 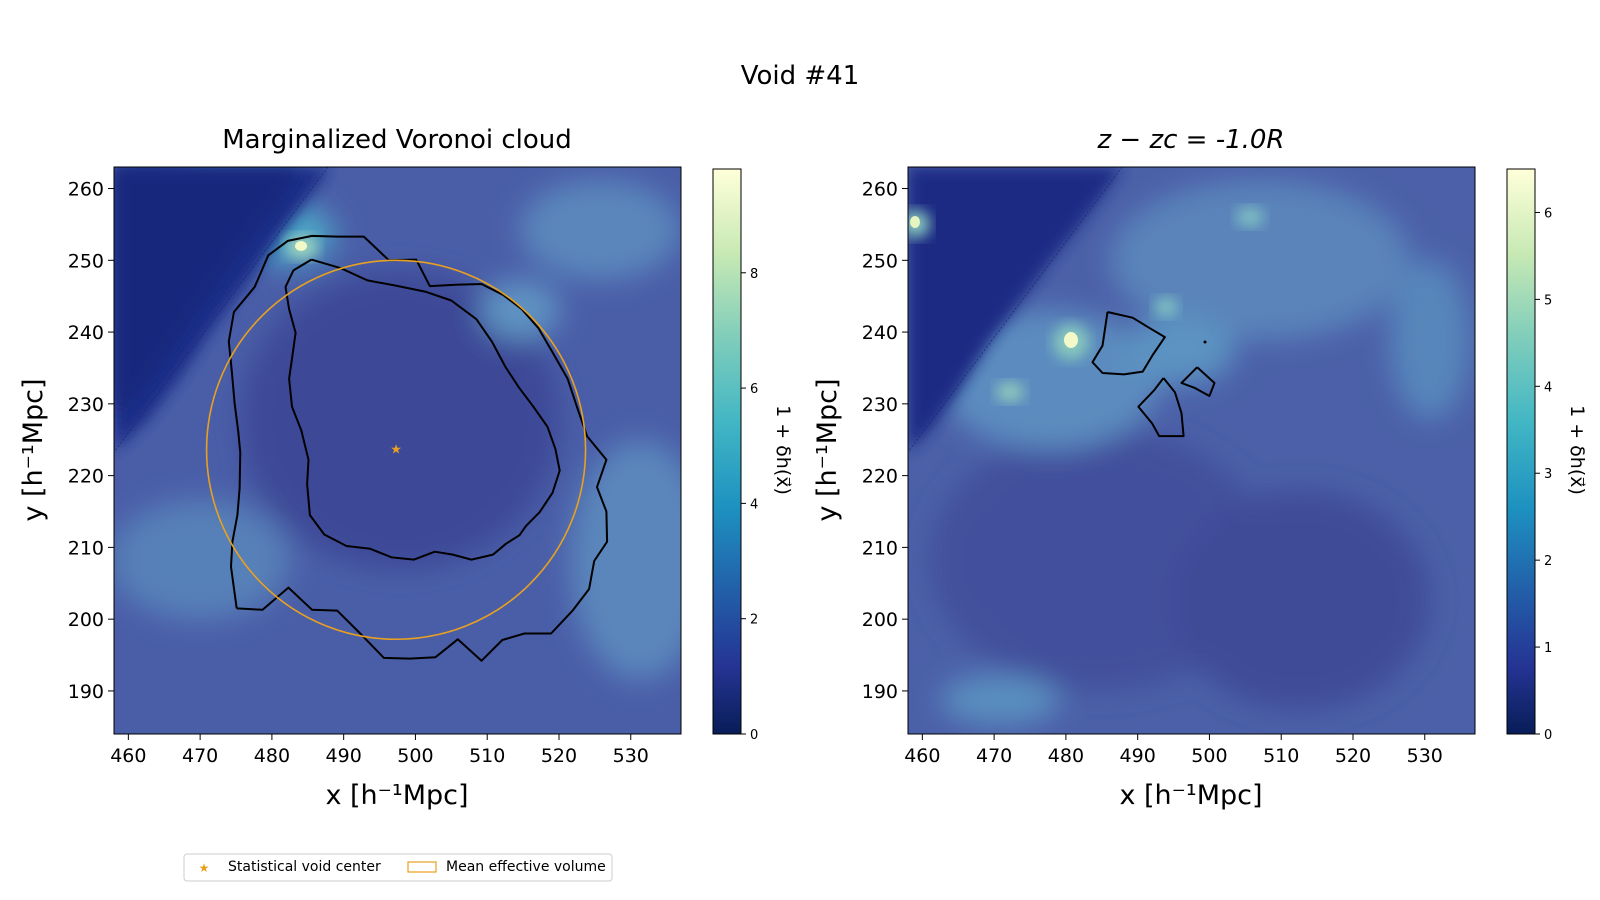 What do you see at coordinates (204, 868) in the screenshot?
I see `legend-star-marker: ★` at bounding box center [204, 868].